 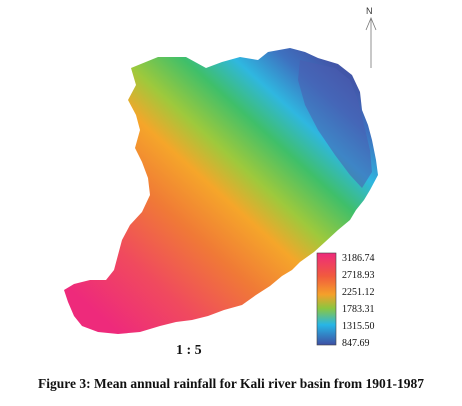 I want to click on legend-label-3: 2251.12, so click(x=358, y=292).